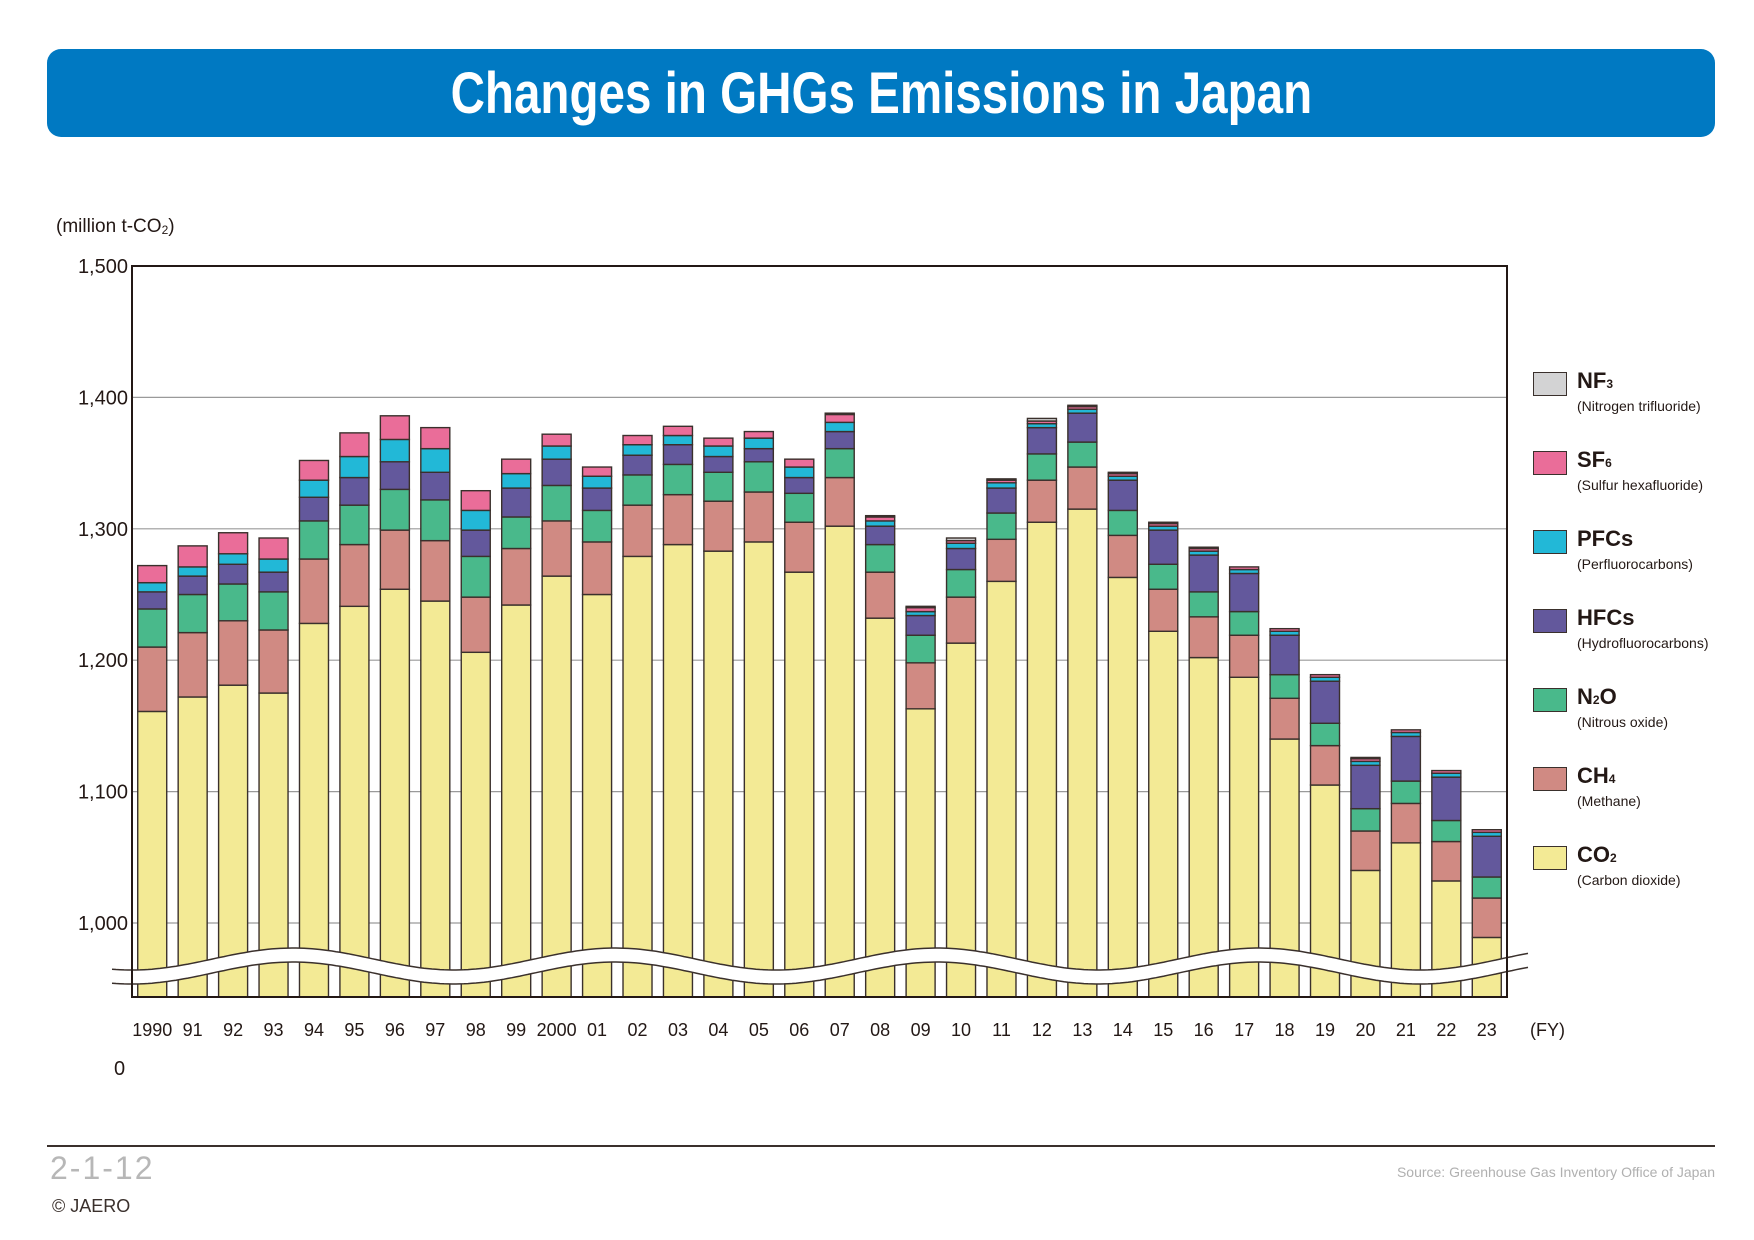  Describe the element at coordinates (91, 1206) in the screenshot. I see `copyright: © JAERO` at that location.